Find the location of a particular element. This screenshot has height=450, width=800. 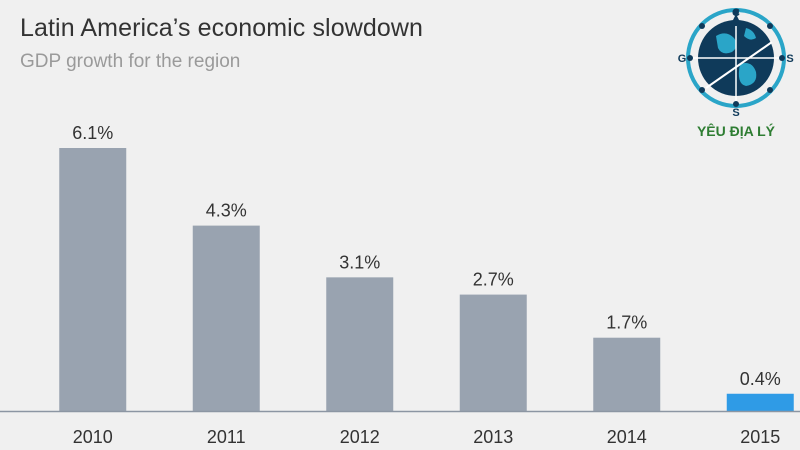

value-label-2012: 3.1% is located at coordinates (359, 262).